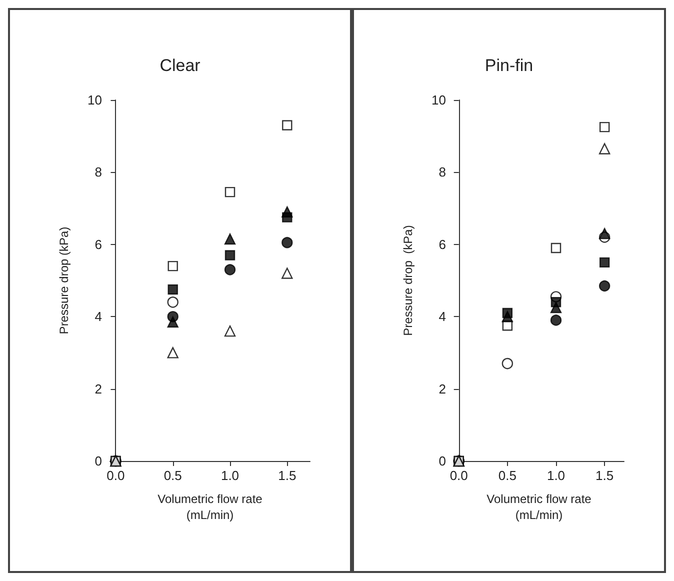  I want to click on chart-title: Clear, so click(180, 65).